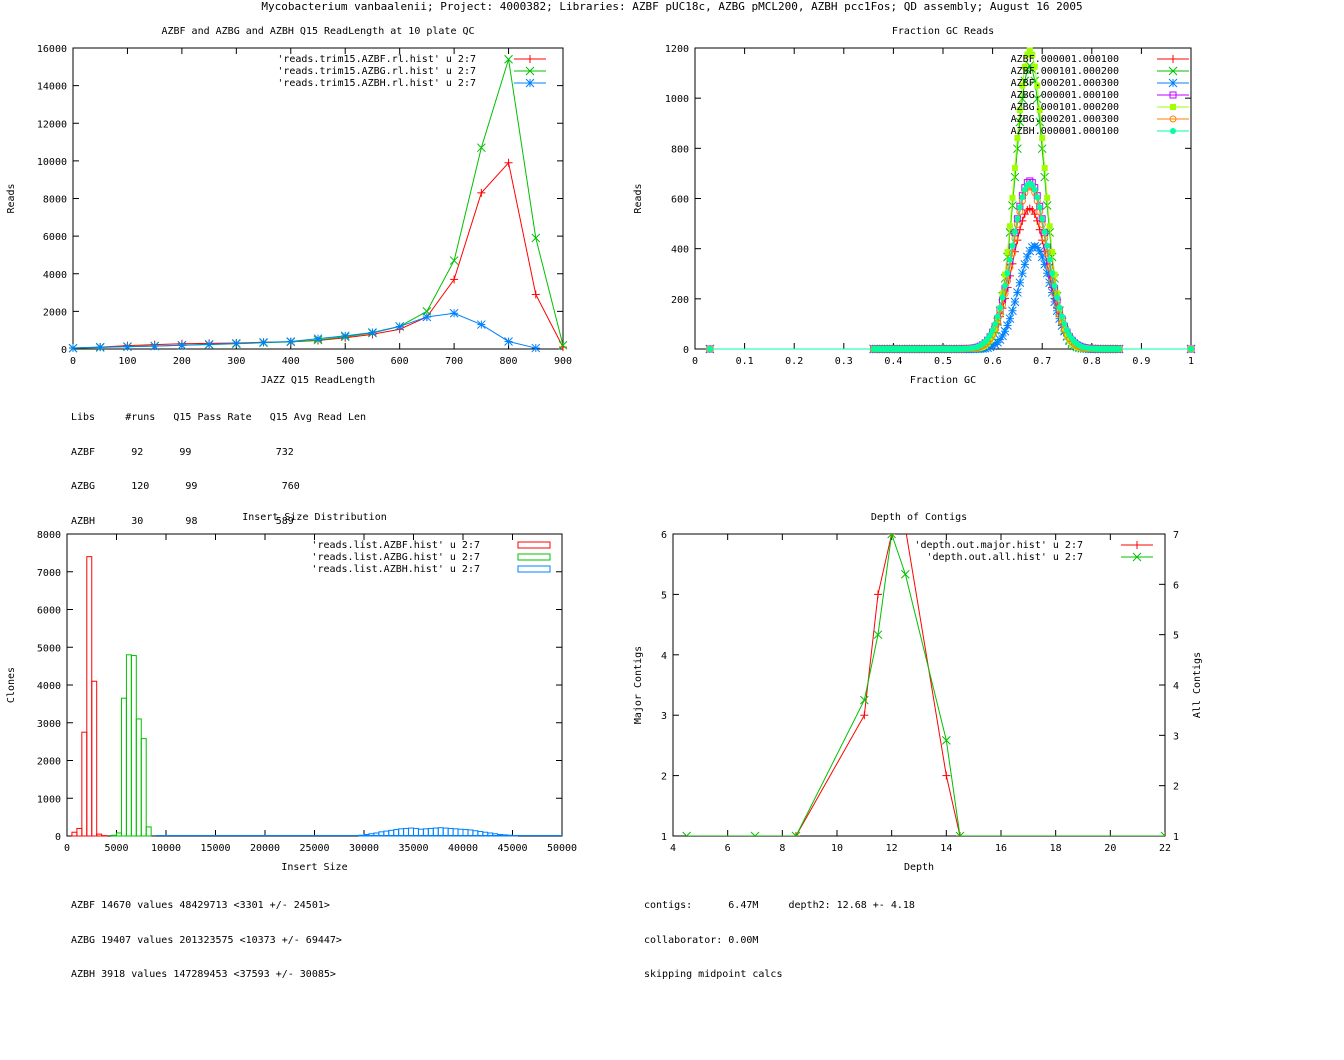 The height and width of the screenshot is (1060, 1344). Describe the element at coordinates (1173, 107) in the screenshot. I see `gc-legend-marker` at that location.